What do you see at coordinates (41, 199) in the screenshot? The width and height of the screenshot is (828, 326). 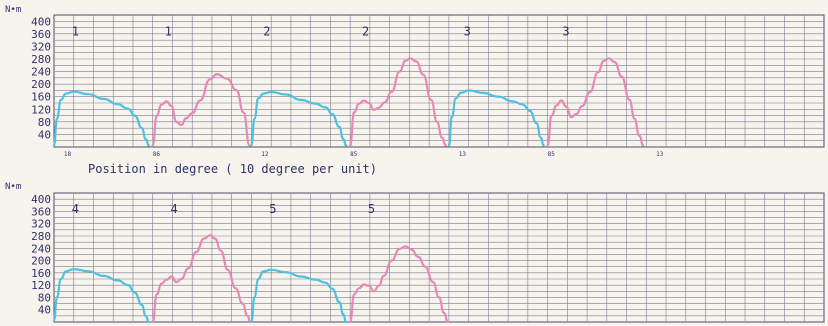 I see `bottom-y-tick-label: 400` at bounding box center [41, 199].